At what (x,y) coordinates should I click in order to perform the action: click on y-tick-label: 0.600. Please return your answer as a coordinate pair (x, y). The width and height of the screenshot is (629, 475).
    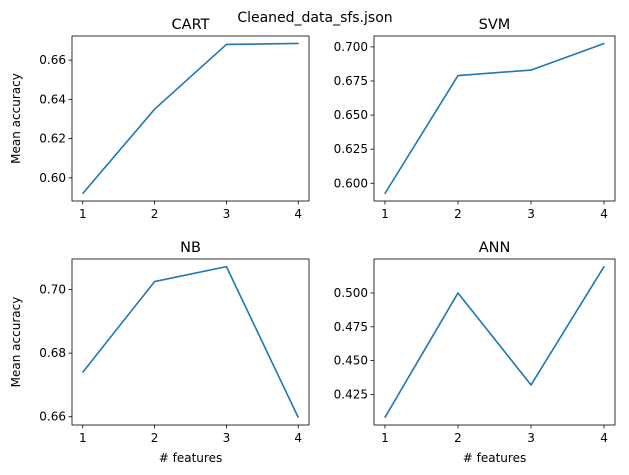
    Looking at the image, I should click on (351, 183).